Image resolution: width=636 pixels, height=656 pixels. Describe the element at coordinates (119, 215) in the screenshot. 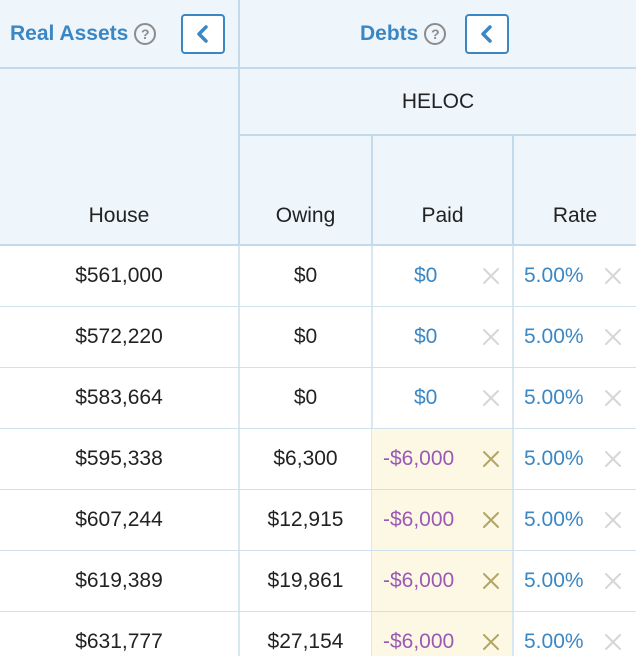

I see `column-header-house: House` at that location.